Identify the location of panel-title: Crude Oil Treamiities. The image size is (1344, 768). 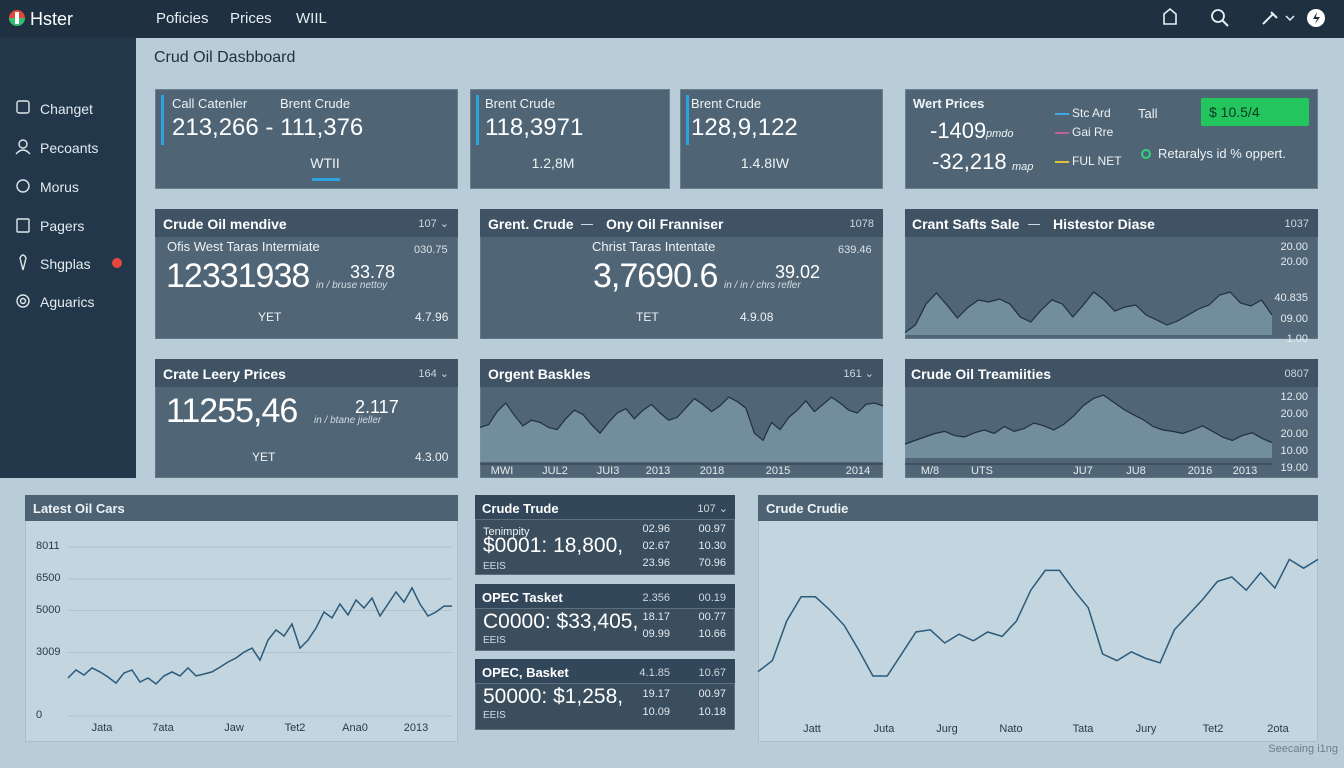
(981, 374).